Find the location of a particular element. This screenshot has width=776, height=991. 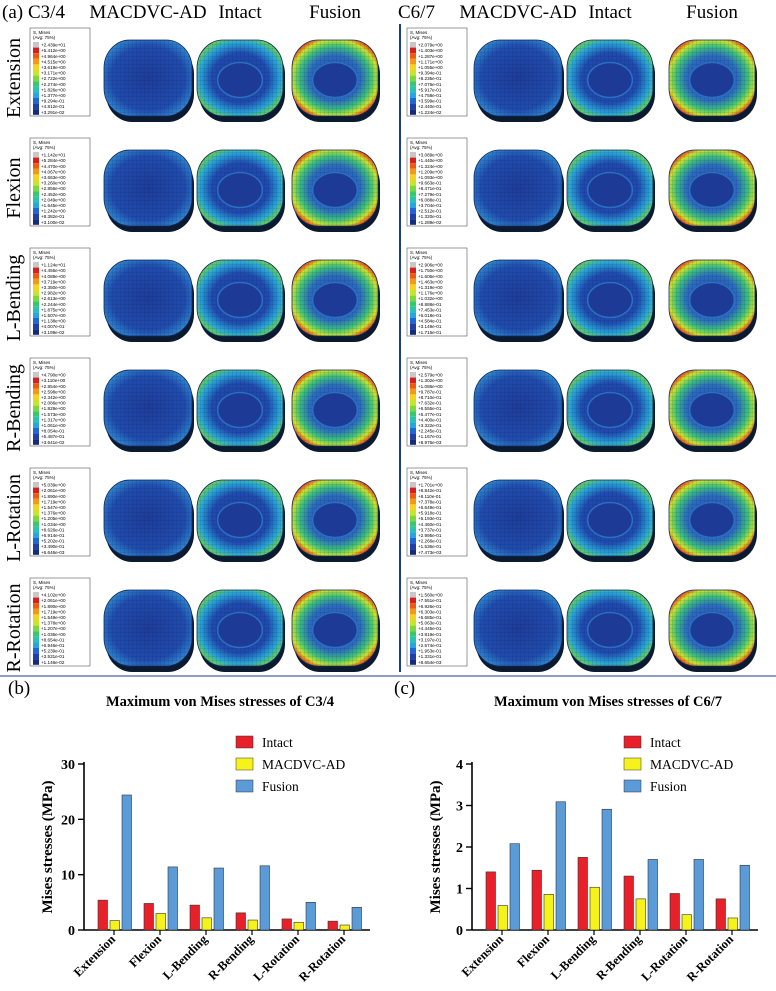

bar-macdvc-ad-r-rotation is located at coordinates (344, 927).